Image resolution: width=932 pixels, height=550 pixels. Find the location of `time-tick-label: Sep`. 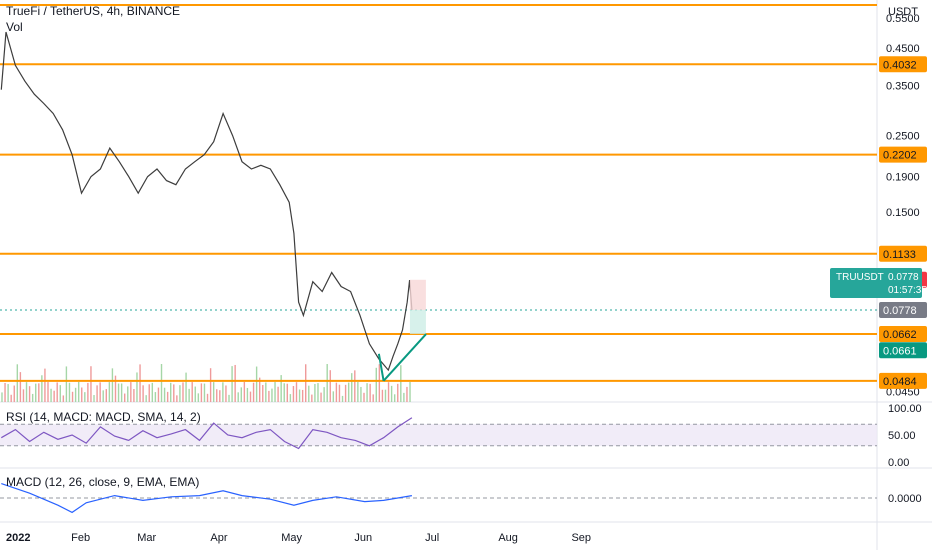

time-tick-label: Sep is located at coordinates (581, 538).